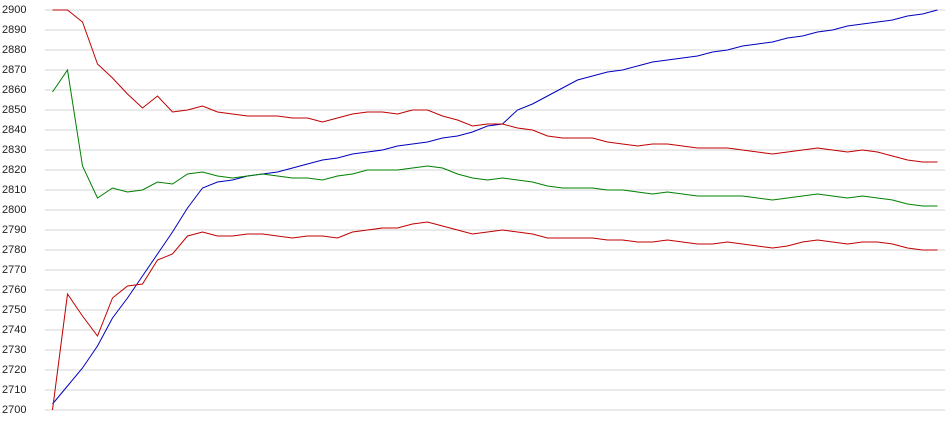  Describe the element at coordinates (14, 110) in the screenshot. I see `y-tick-label: 2850` at that location.